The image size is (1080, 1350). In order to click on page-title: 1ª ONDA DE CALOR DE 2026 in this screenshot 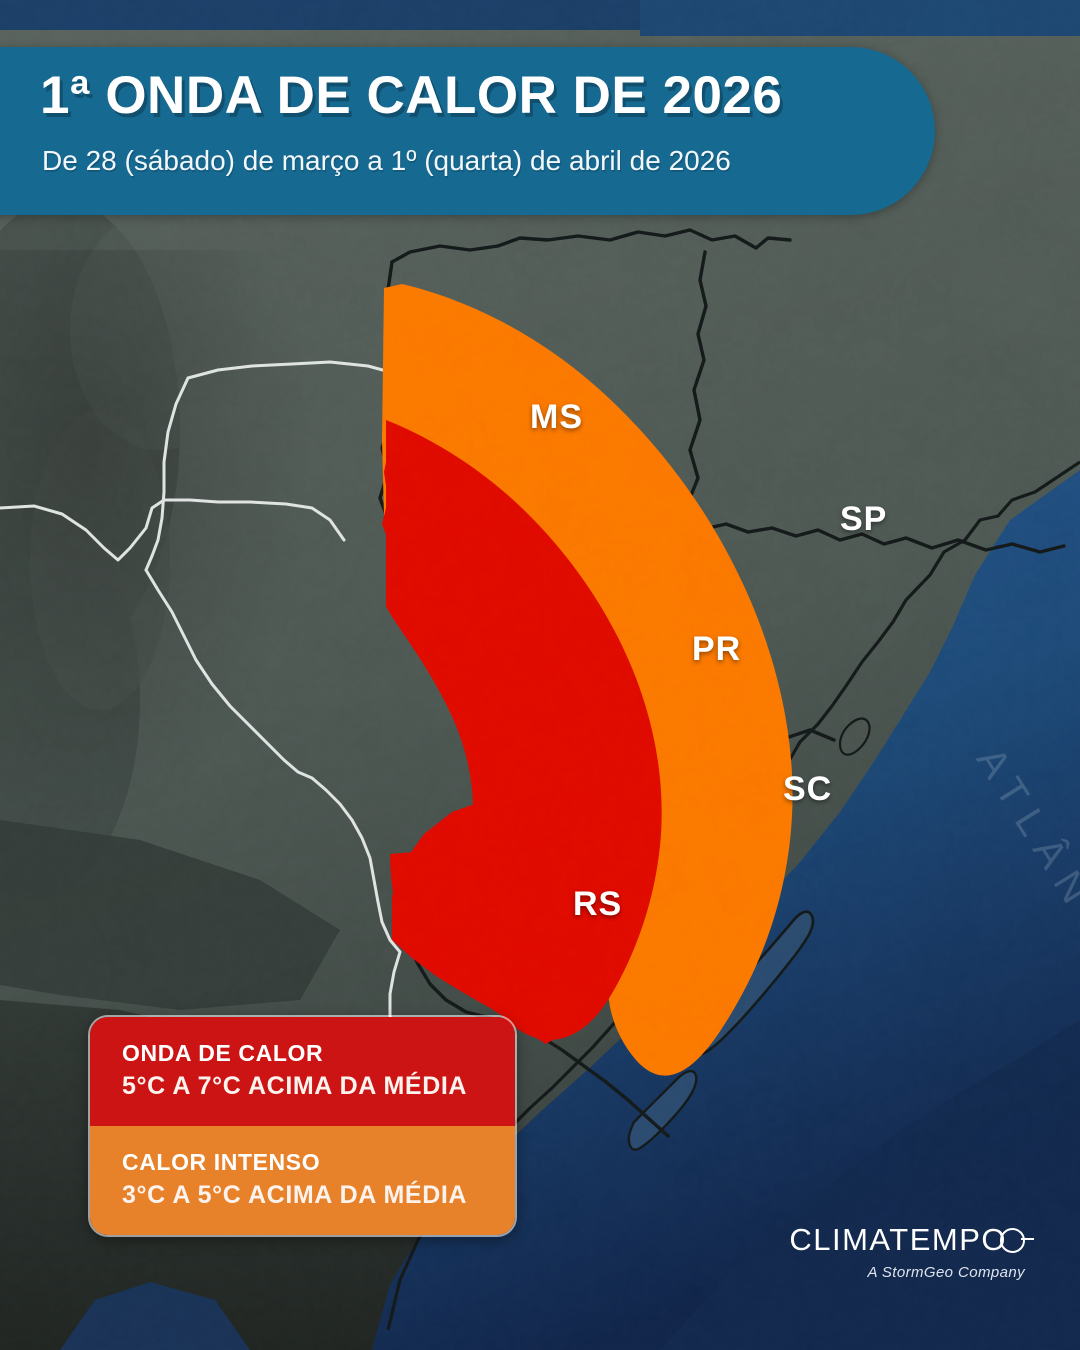, I will do `click(411, 95)`.